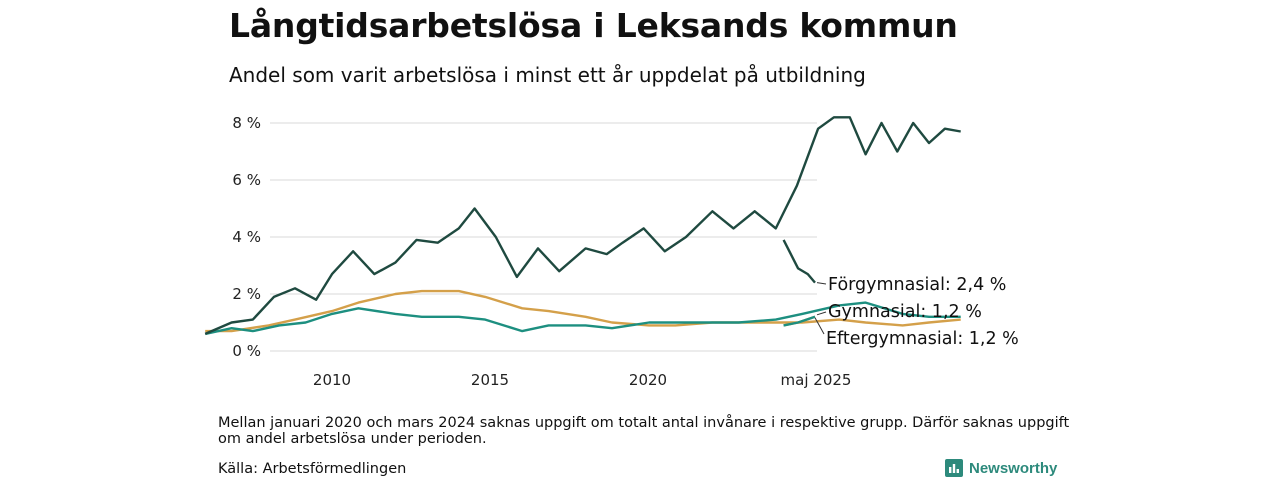  Describe the element at coordinates (246, 123) in the screenshot. I see `y-tick-label: 8 %` at that location.